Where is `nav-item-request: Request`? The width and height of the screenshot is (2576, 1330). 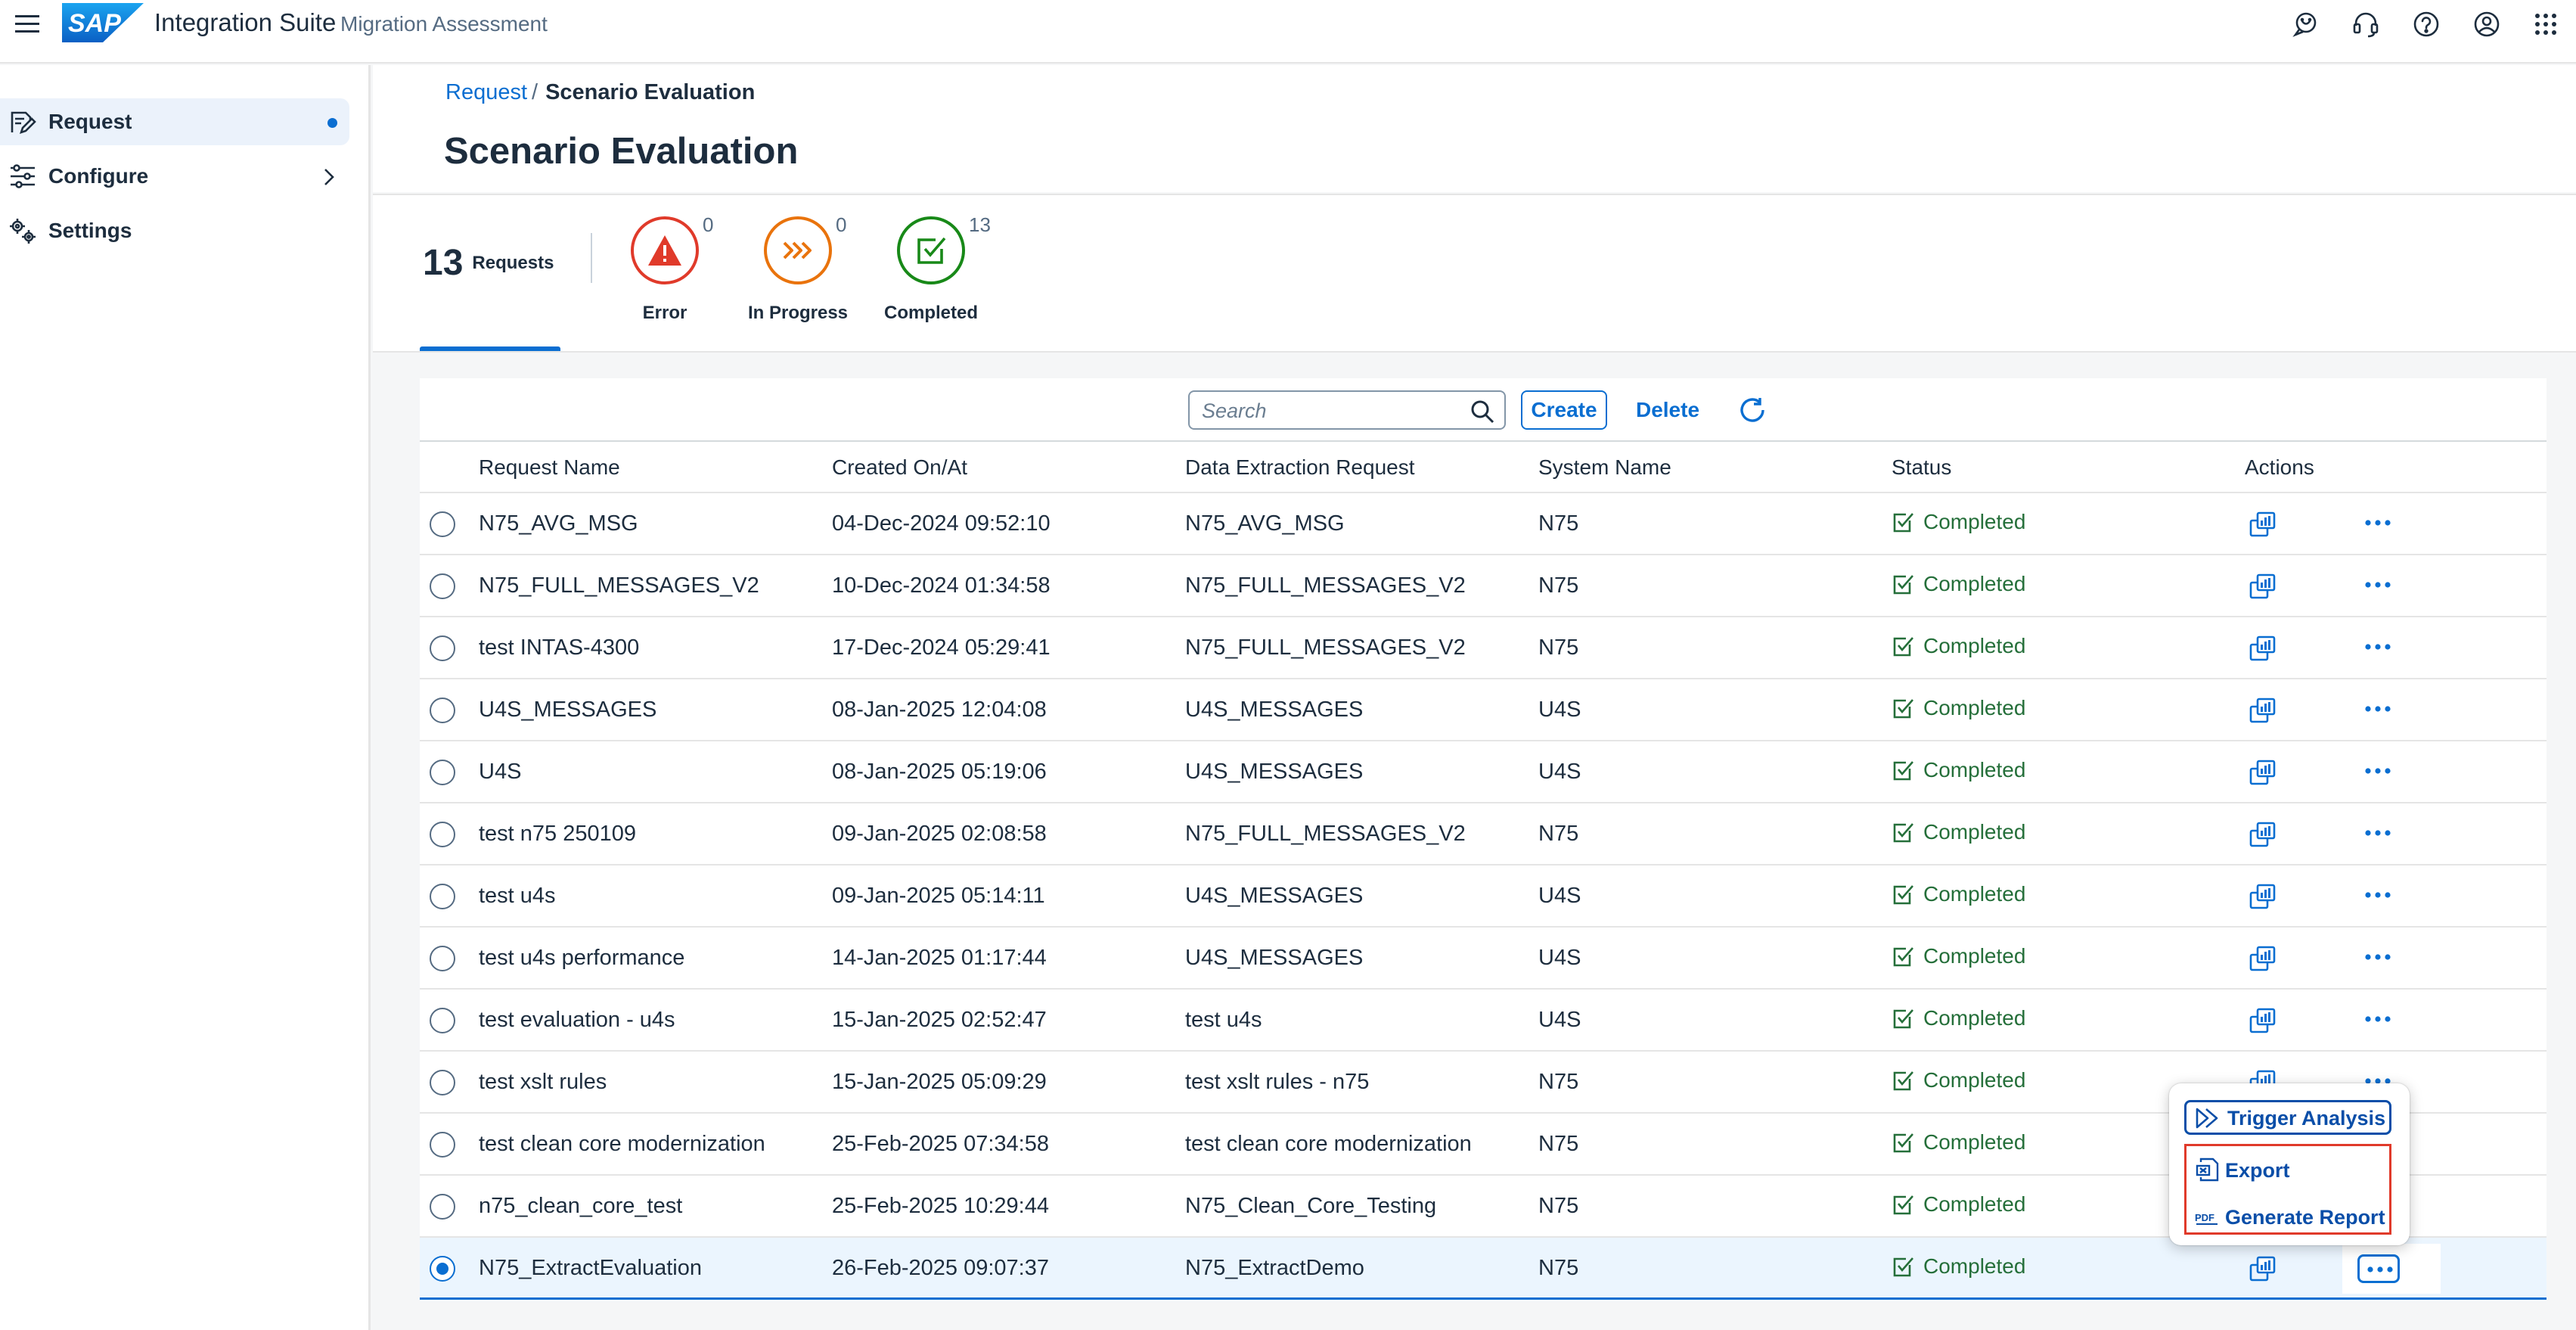
nav-item-request: Request is located at coordinates (174, 121).